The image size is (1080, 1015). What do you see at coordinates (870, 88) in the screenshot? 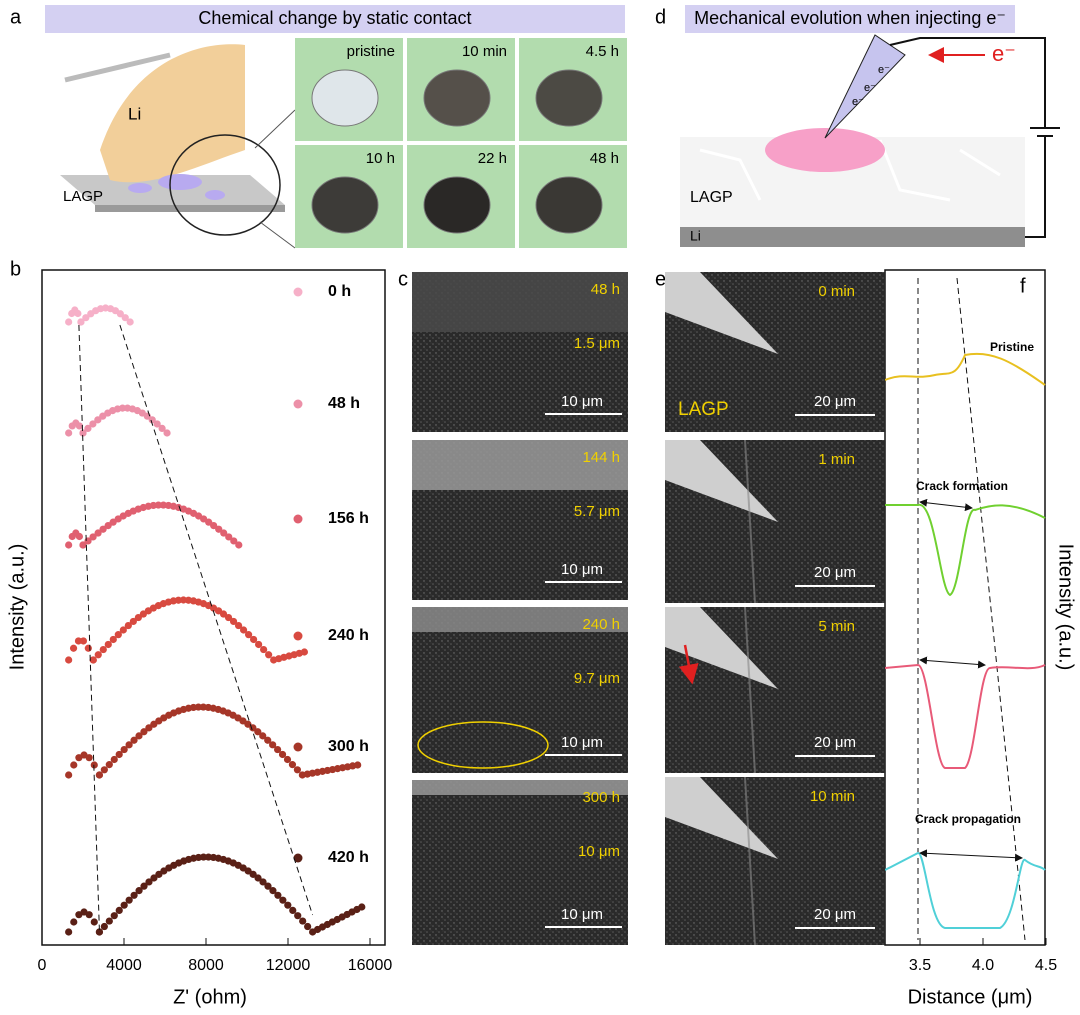
I see `tip-electron: e⁻` at bounding box center [870, 88].